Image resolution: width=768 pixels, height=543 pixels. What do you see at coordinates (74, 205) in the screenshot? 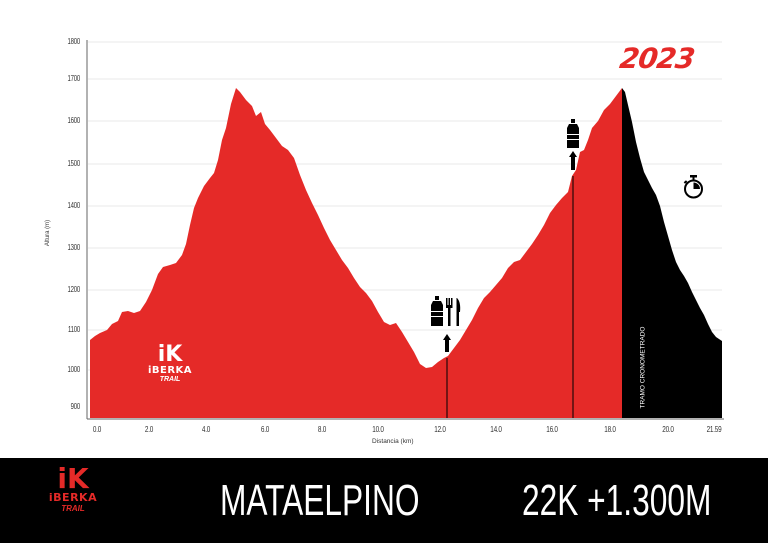
I see `y-tick-label: 1400` at bounding box center [74, 205].